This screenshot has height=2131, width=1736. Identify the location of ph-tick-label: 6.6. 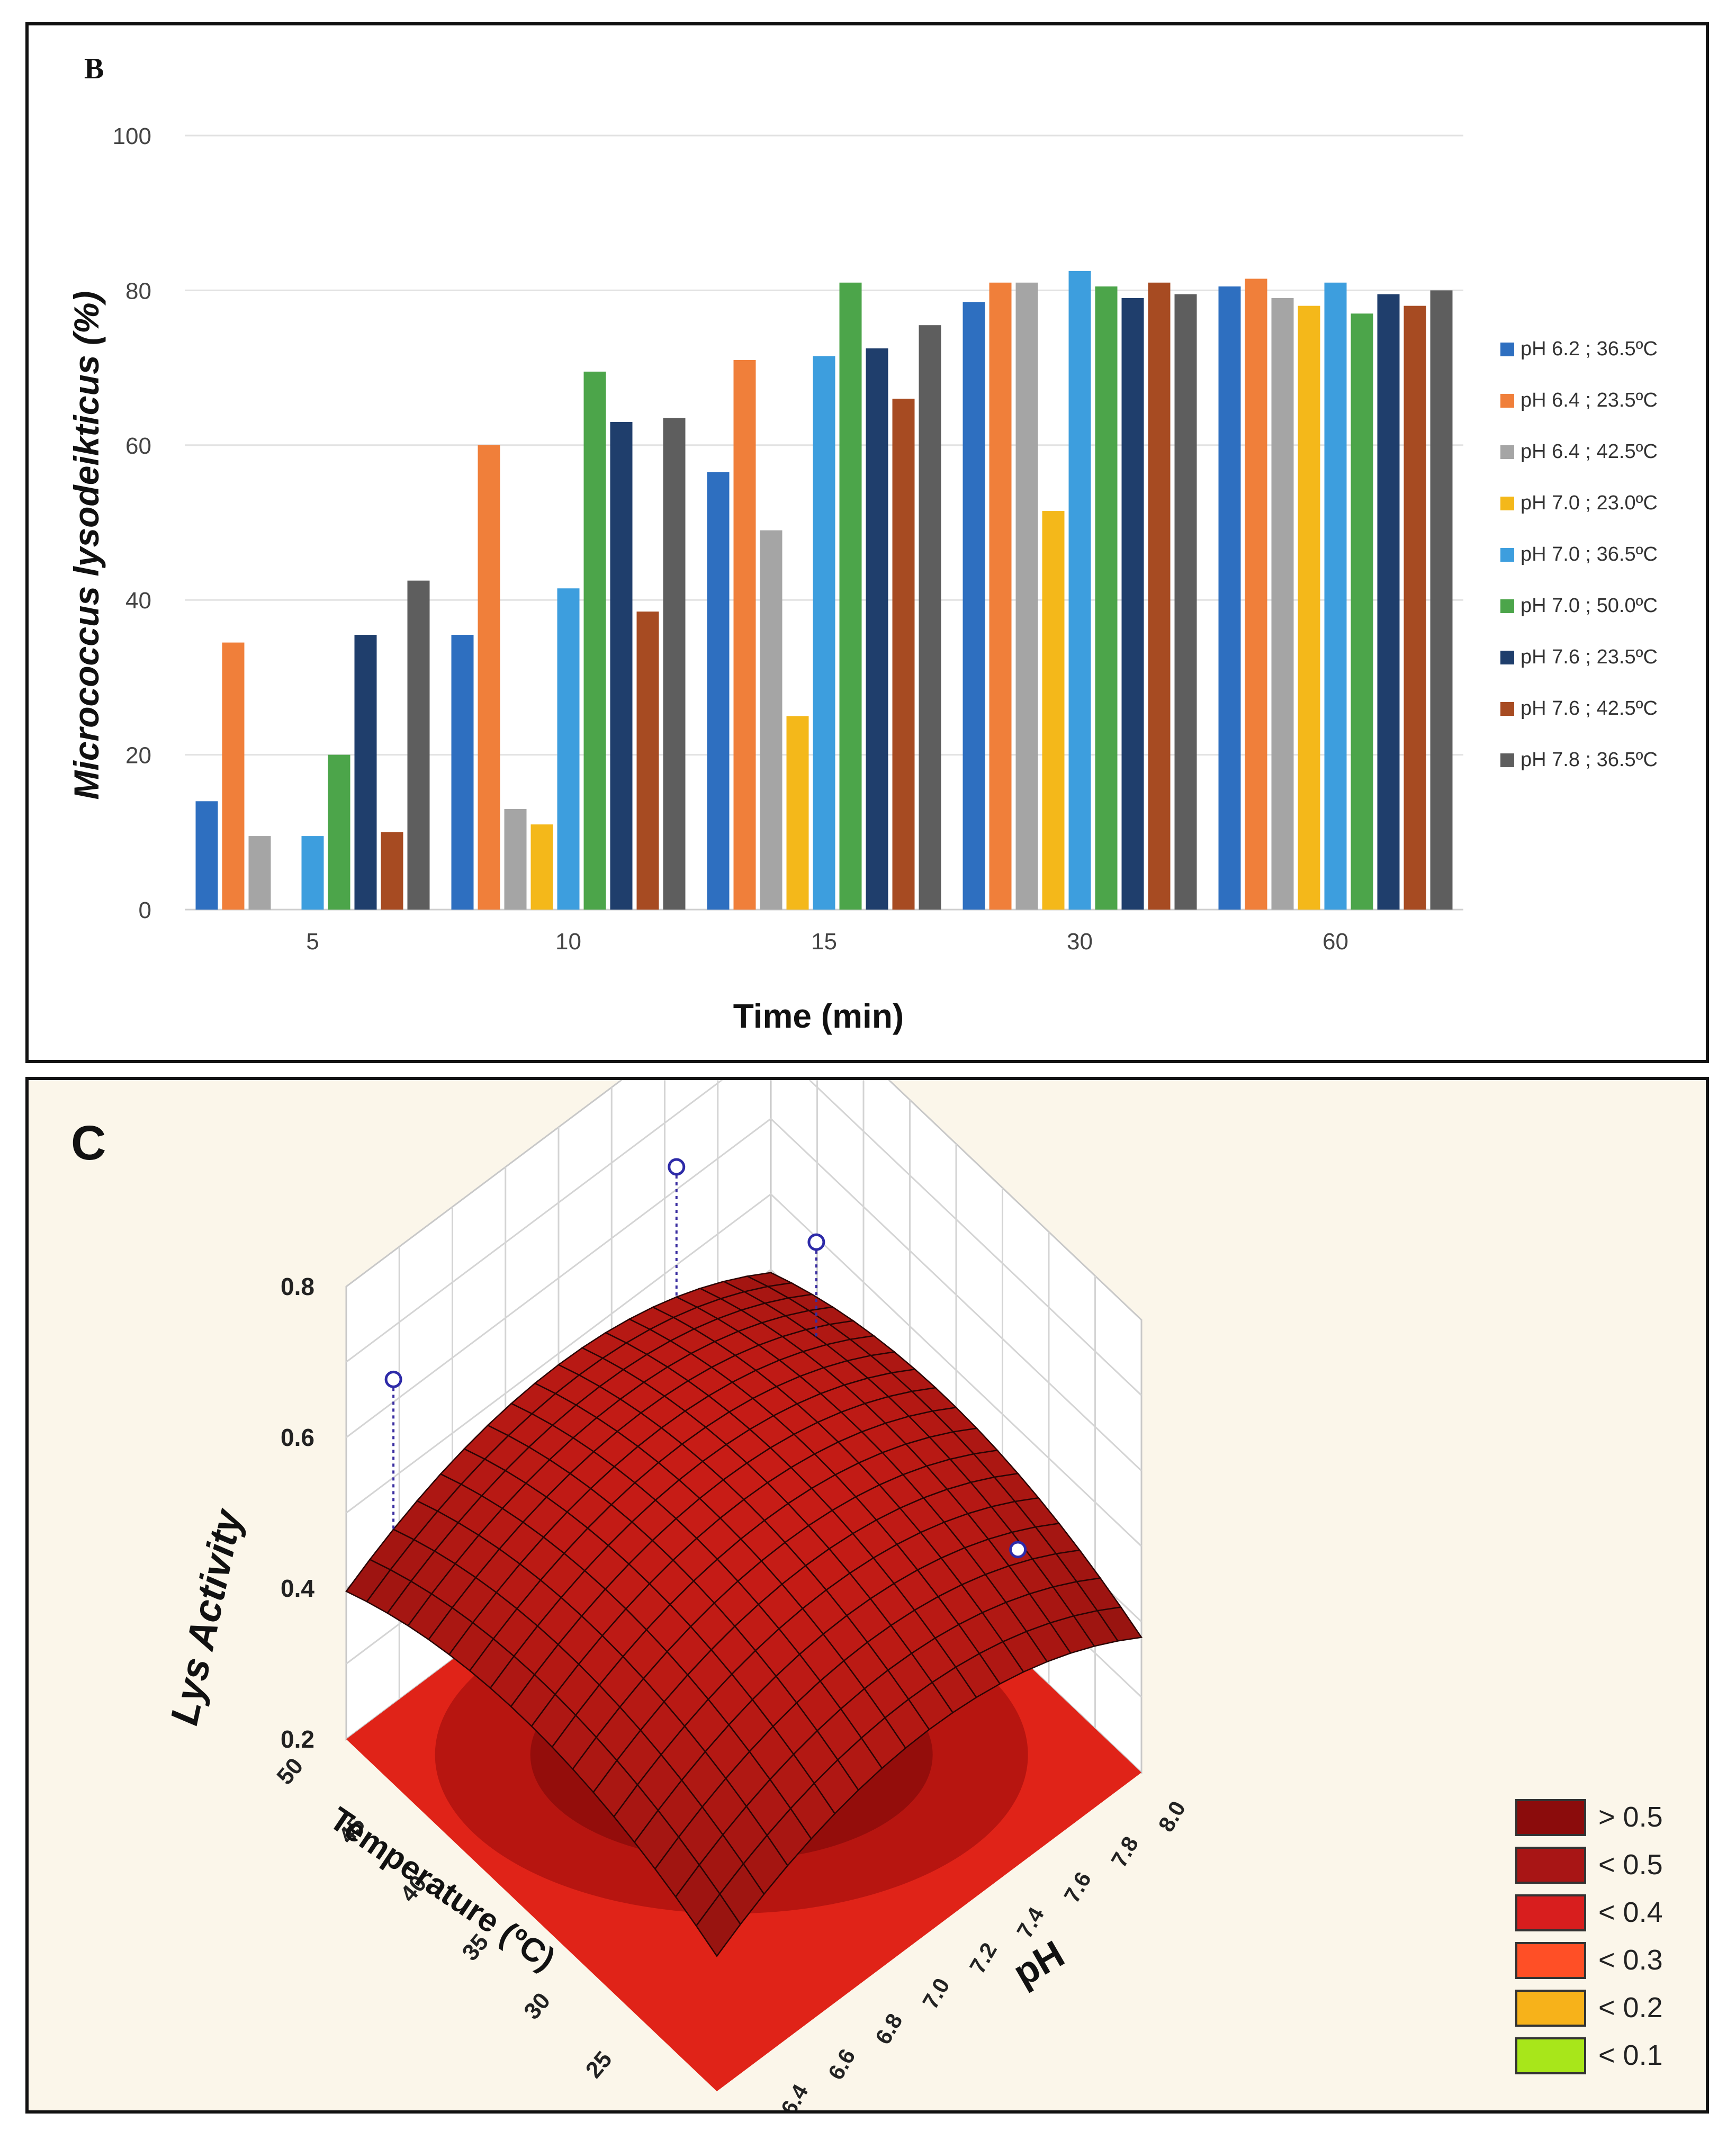
(842, 2064).